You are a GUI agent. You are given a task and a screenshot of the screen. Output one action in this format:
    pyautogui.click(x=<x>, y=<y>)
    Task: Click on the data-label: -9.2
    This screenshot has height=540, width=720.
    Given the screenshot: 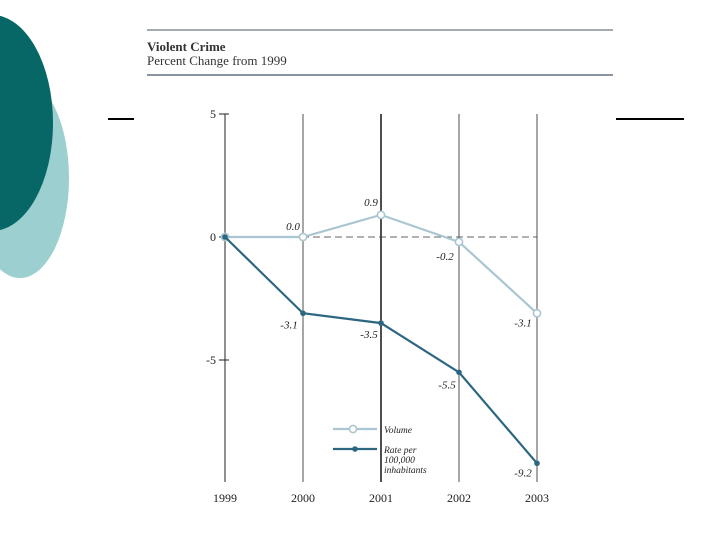 What is the action you would take?
    pyautogui.click(x=523, y=473)
    